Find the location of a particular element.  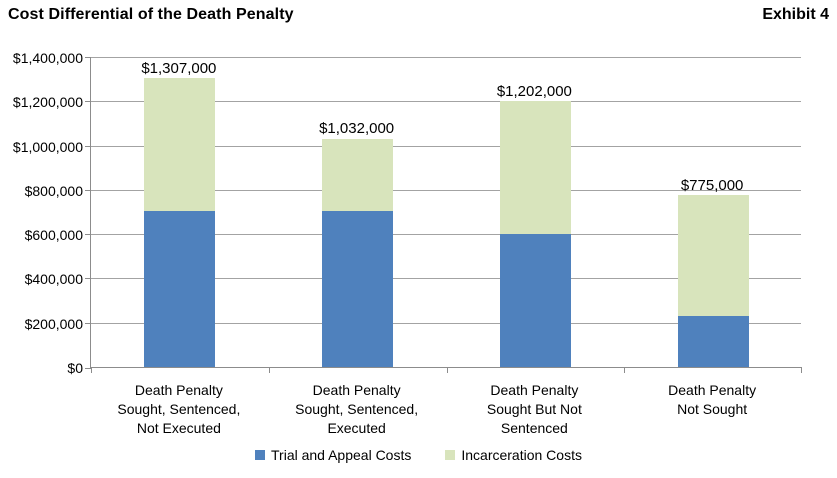

x-category-label-line: Not Executed is located at coordinates (178, 428).